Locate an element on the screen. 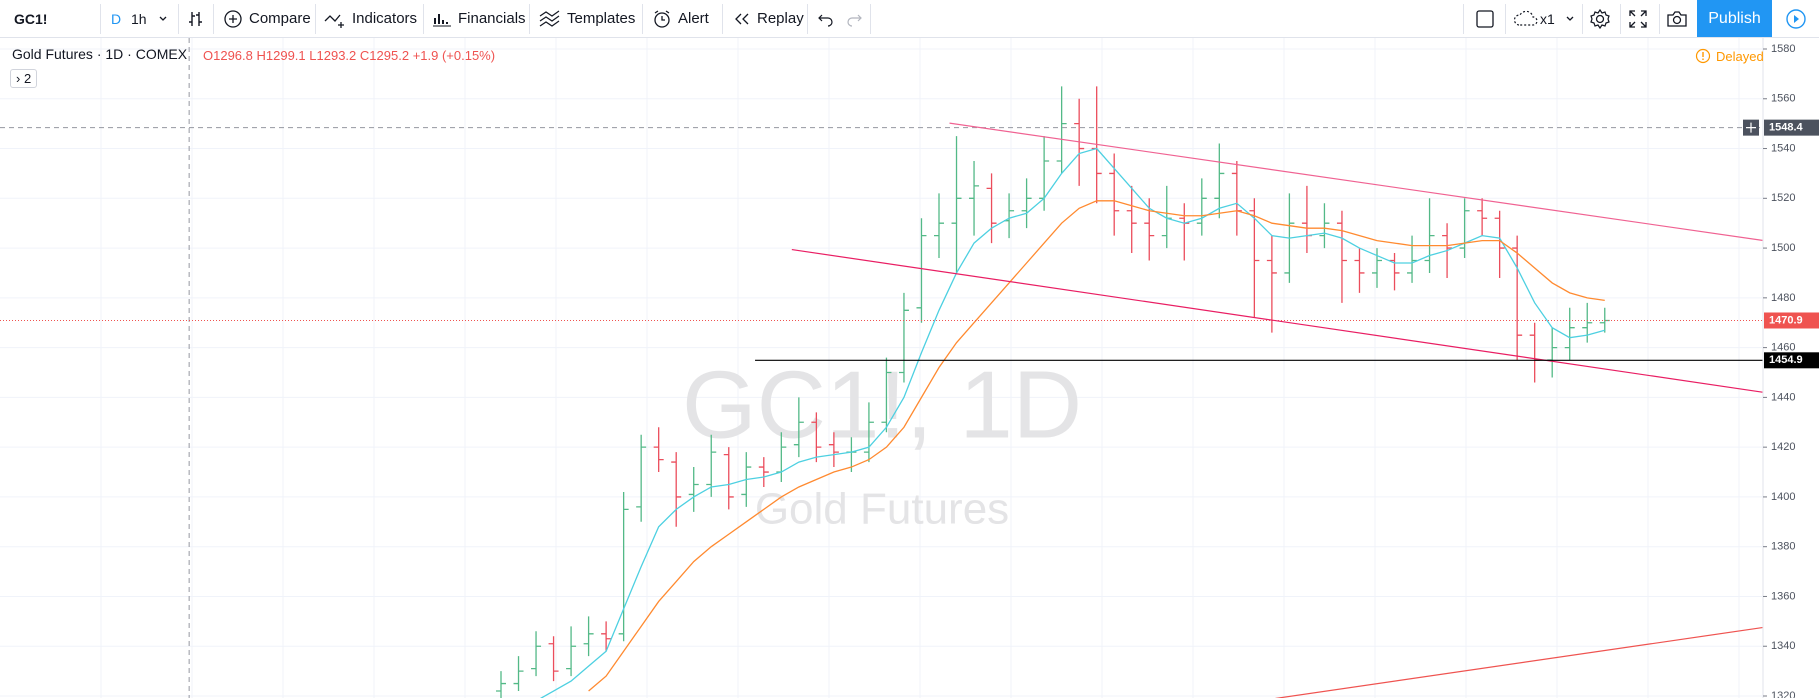 The width and height of the screenshot is (1819, 698). y-tick-label: 1580 is located at coordinates (1783, 49).